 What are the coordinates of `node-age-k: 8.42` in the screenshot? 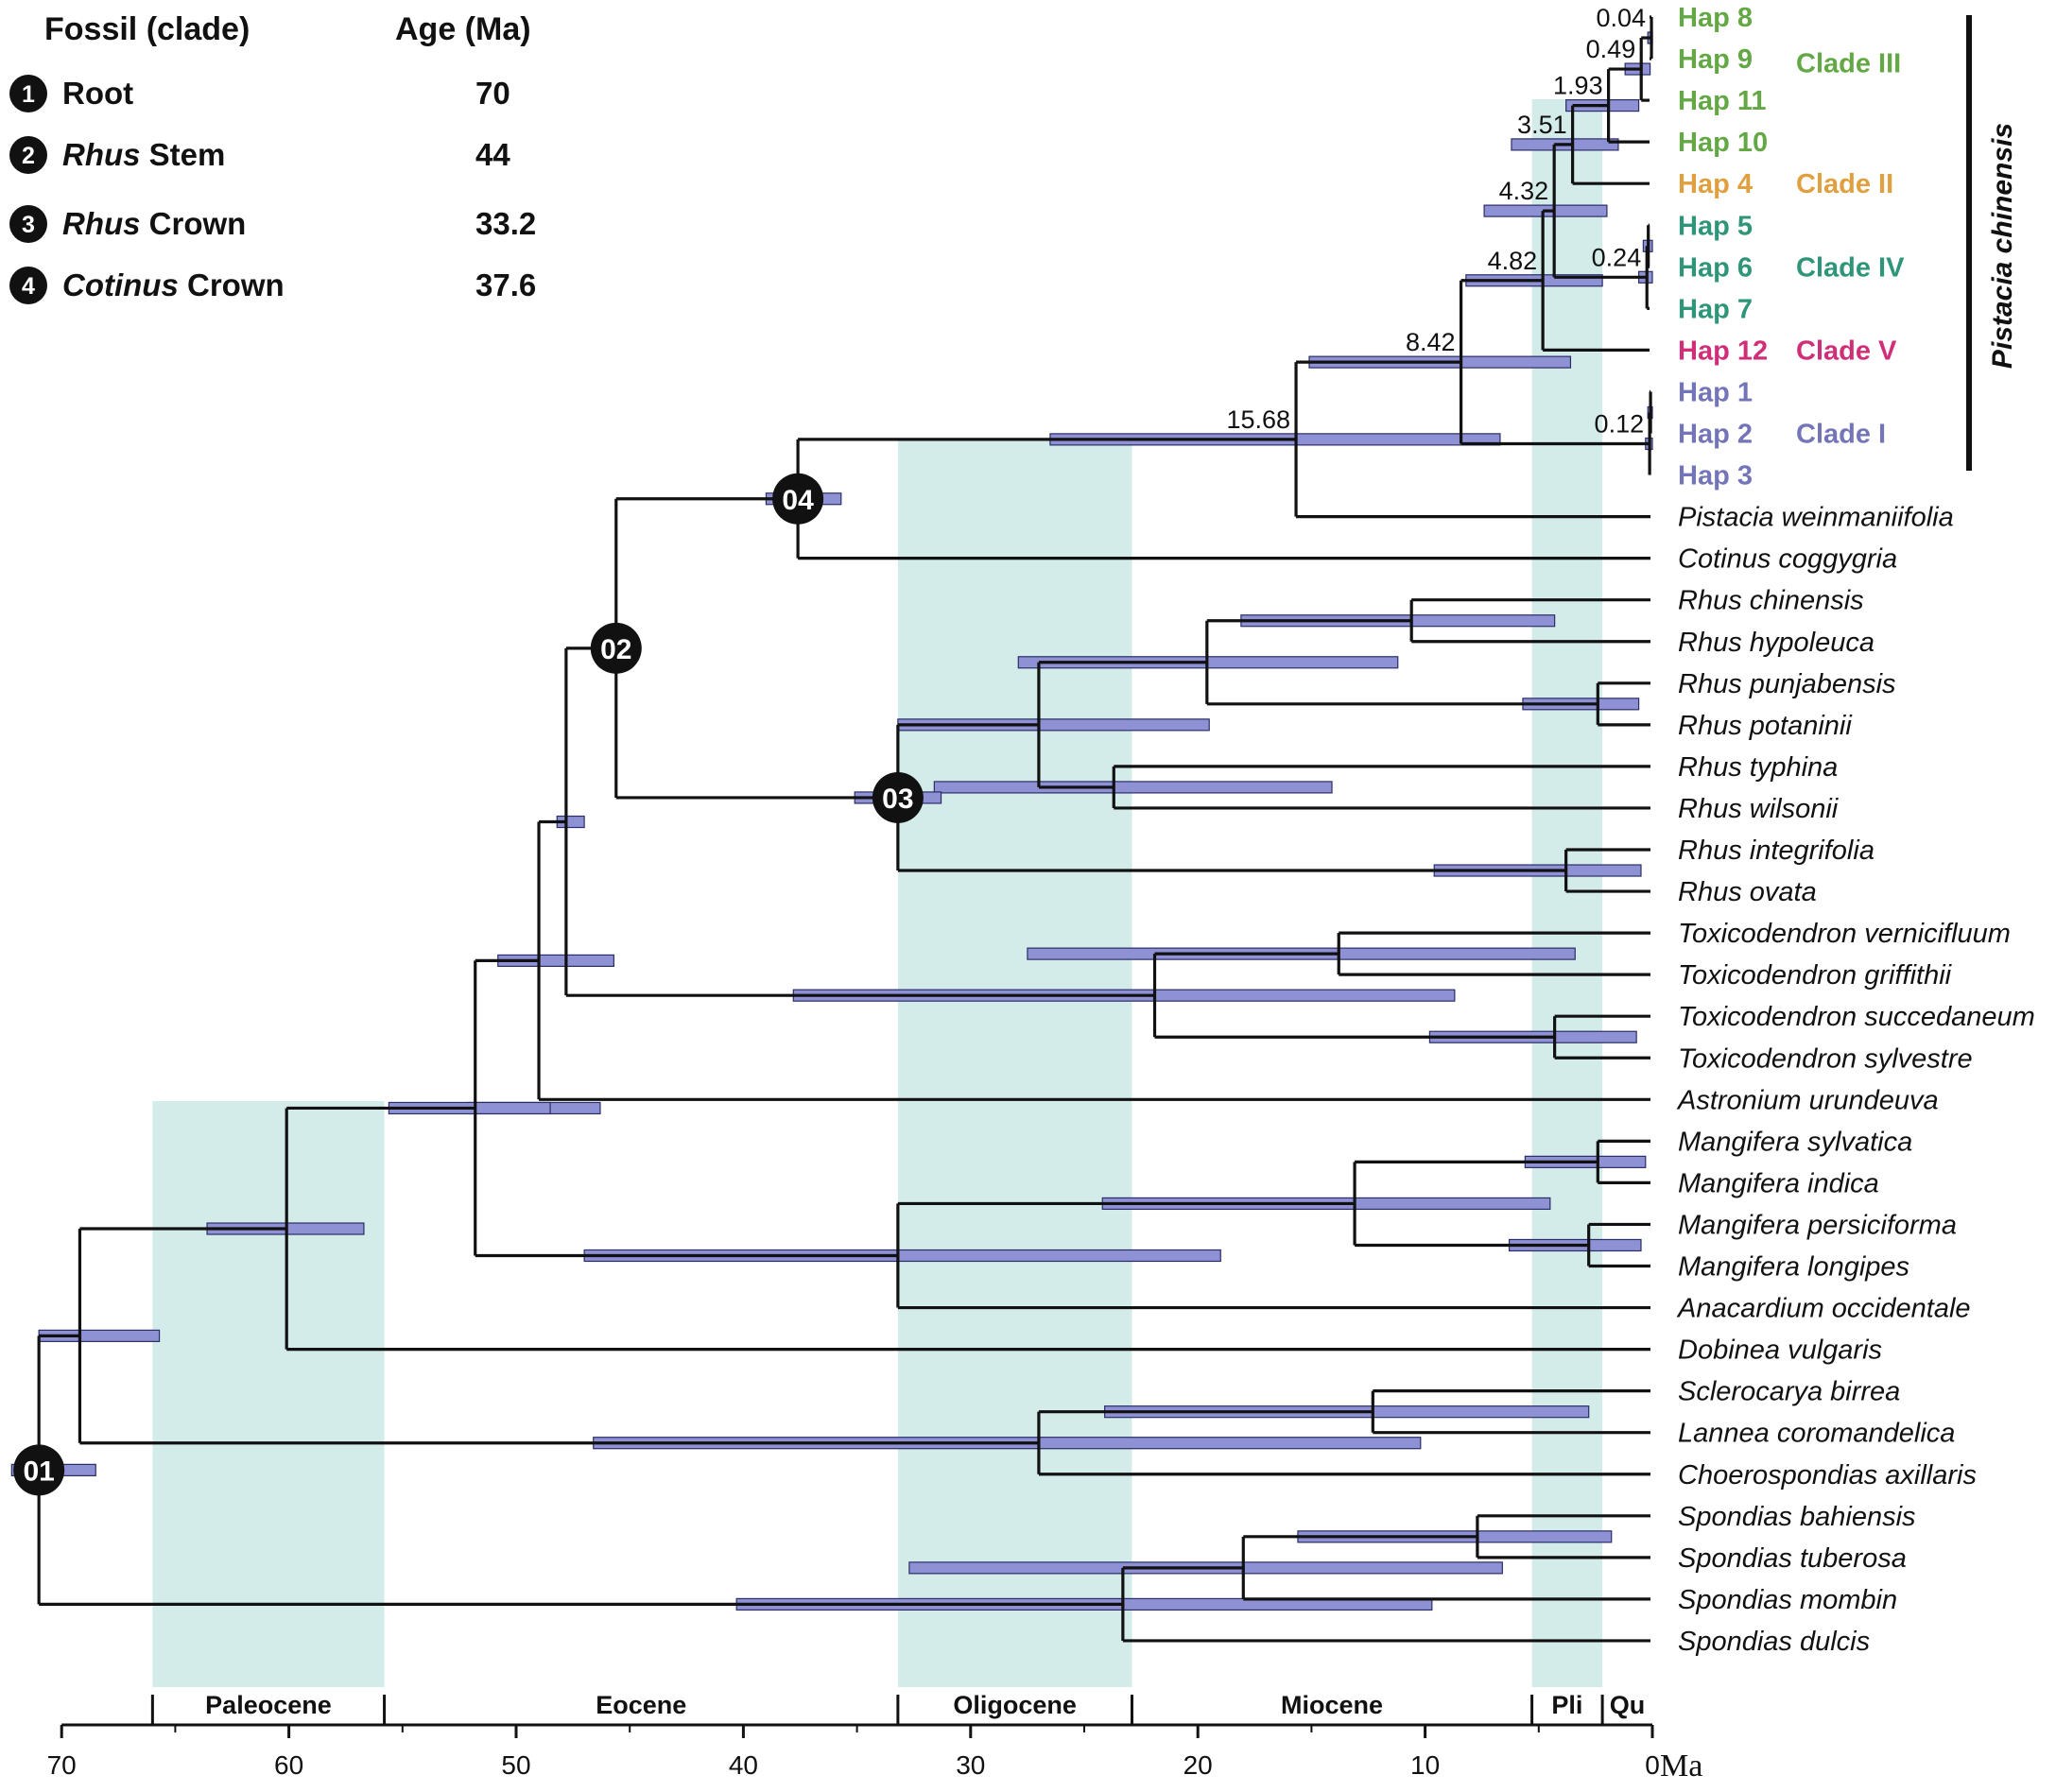 It's located at (1431, 342).